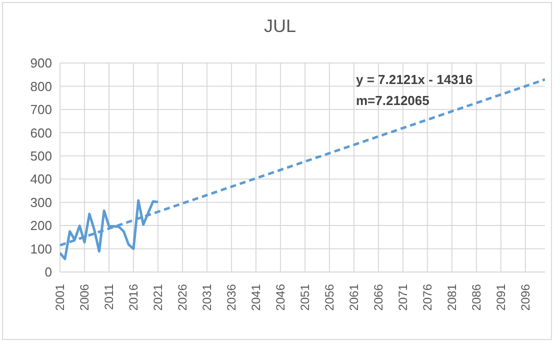 The image size is (560, 347). I want to click on y-tick-label: 600, so click(41, 132).